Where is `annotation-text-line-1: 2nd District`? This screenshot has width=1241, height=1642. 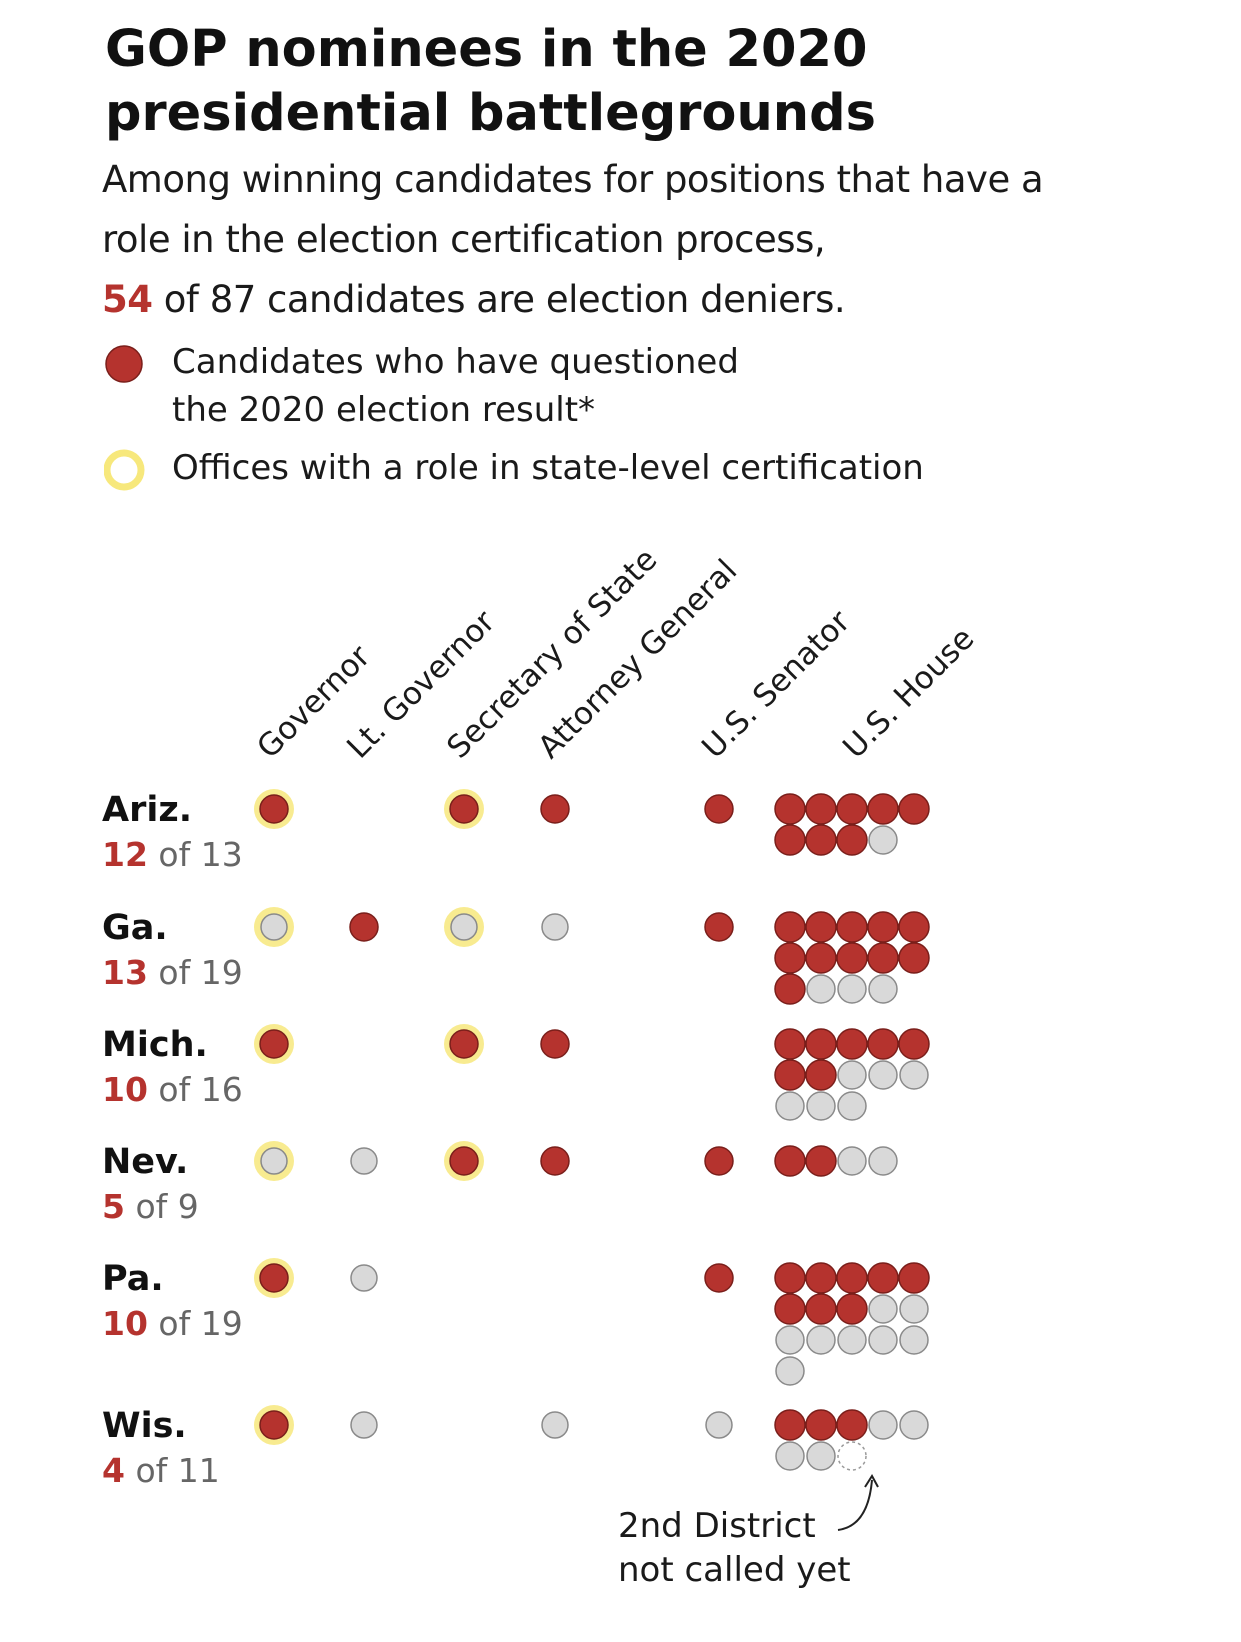
annotation-text-line-1: 2nd District is located at coordinates (717, 1526).